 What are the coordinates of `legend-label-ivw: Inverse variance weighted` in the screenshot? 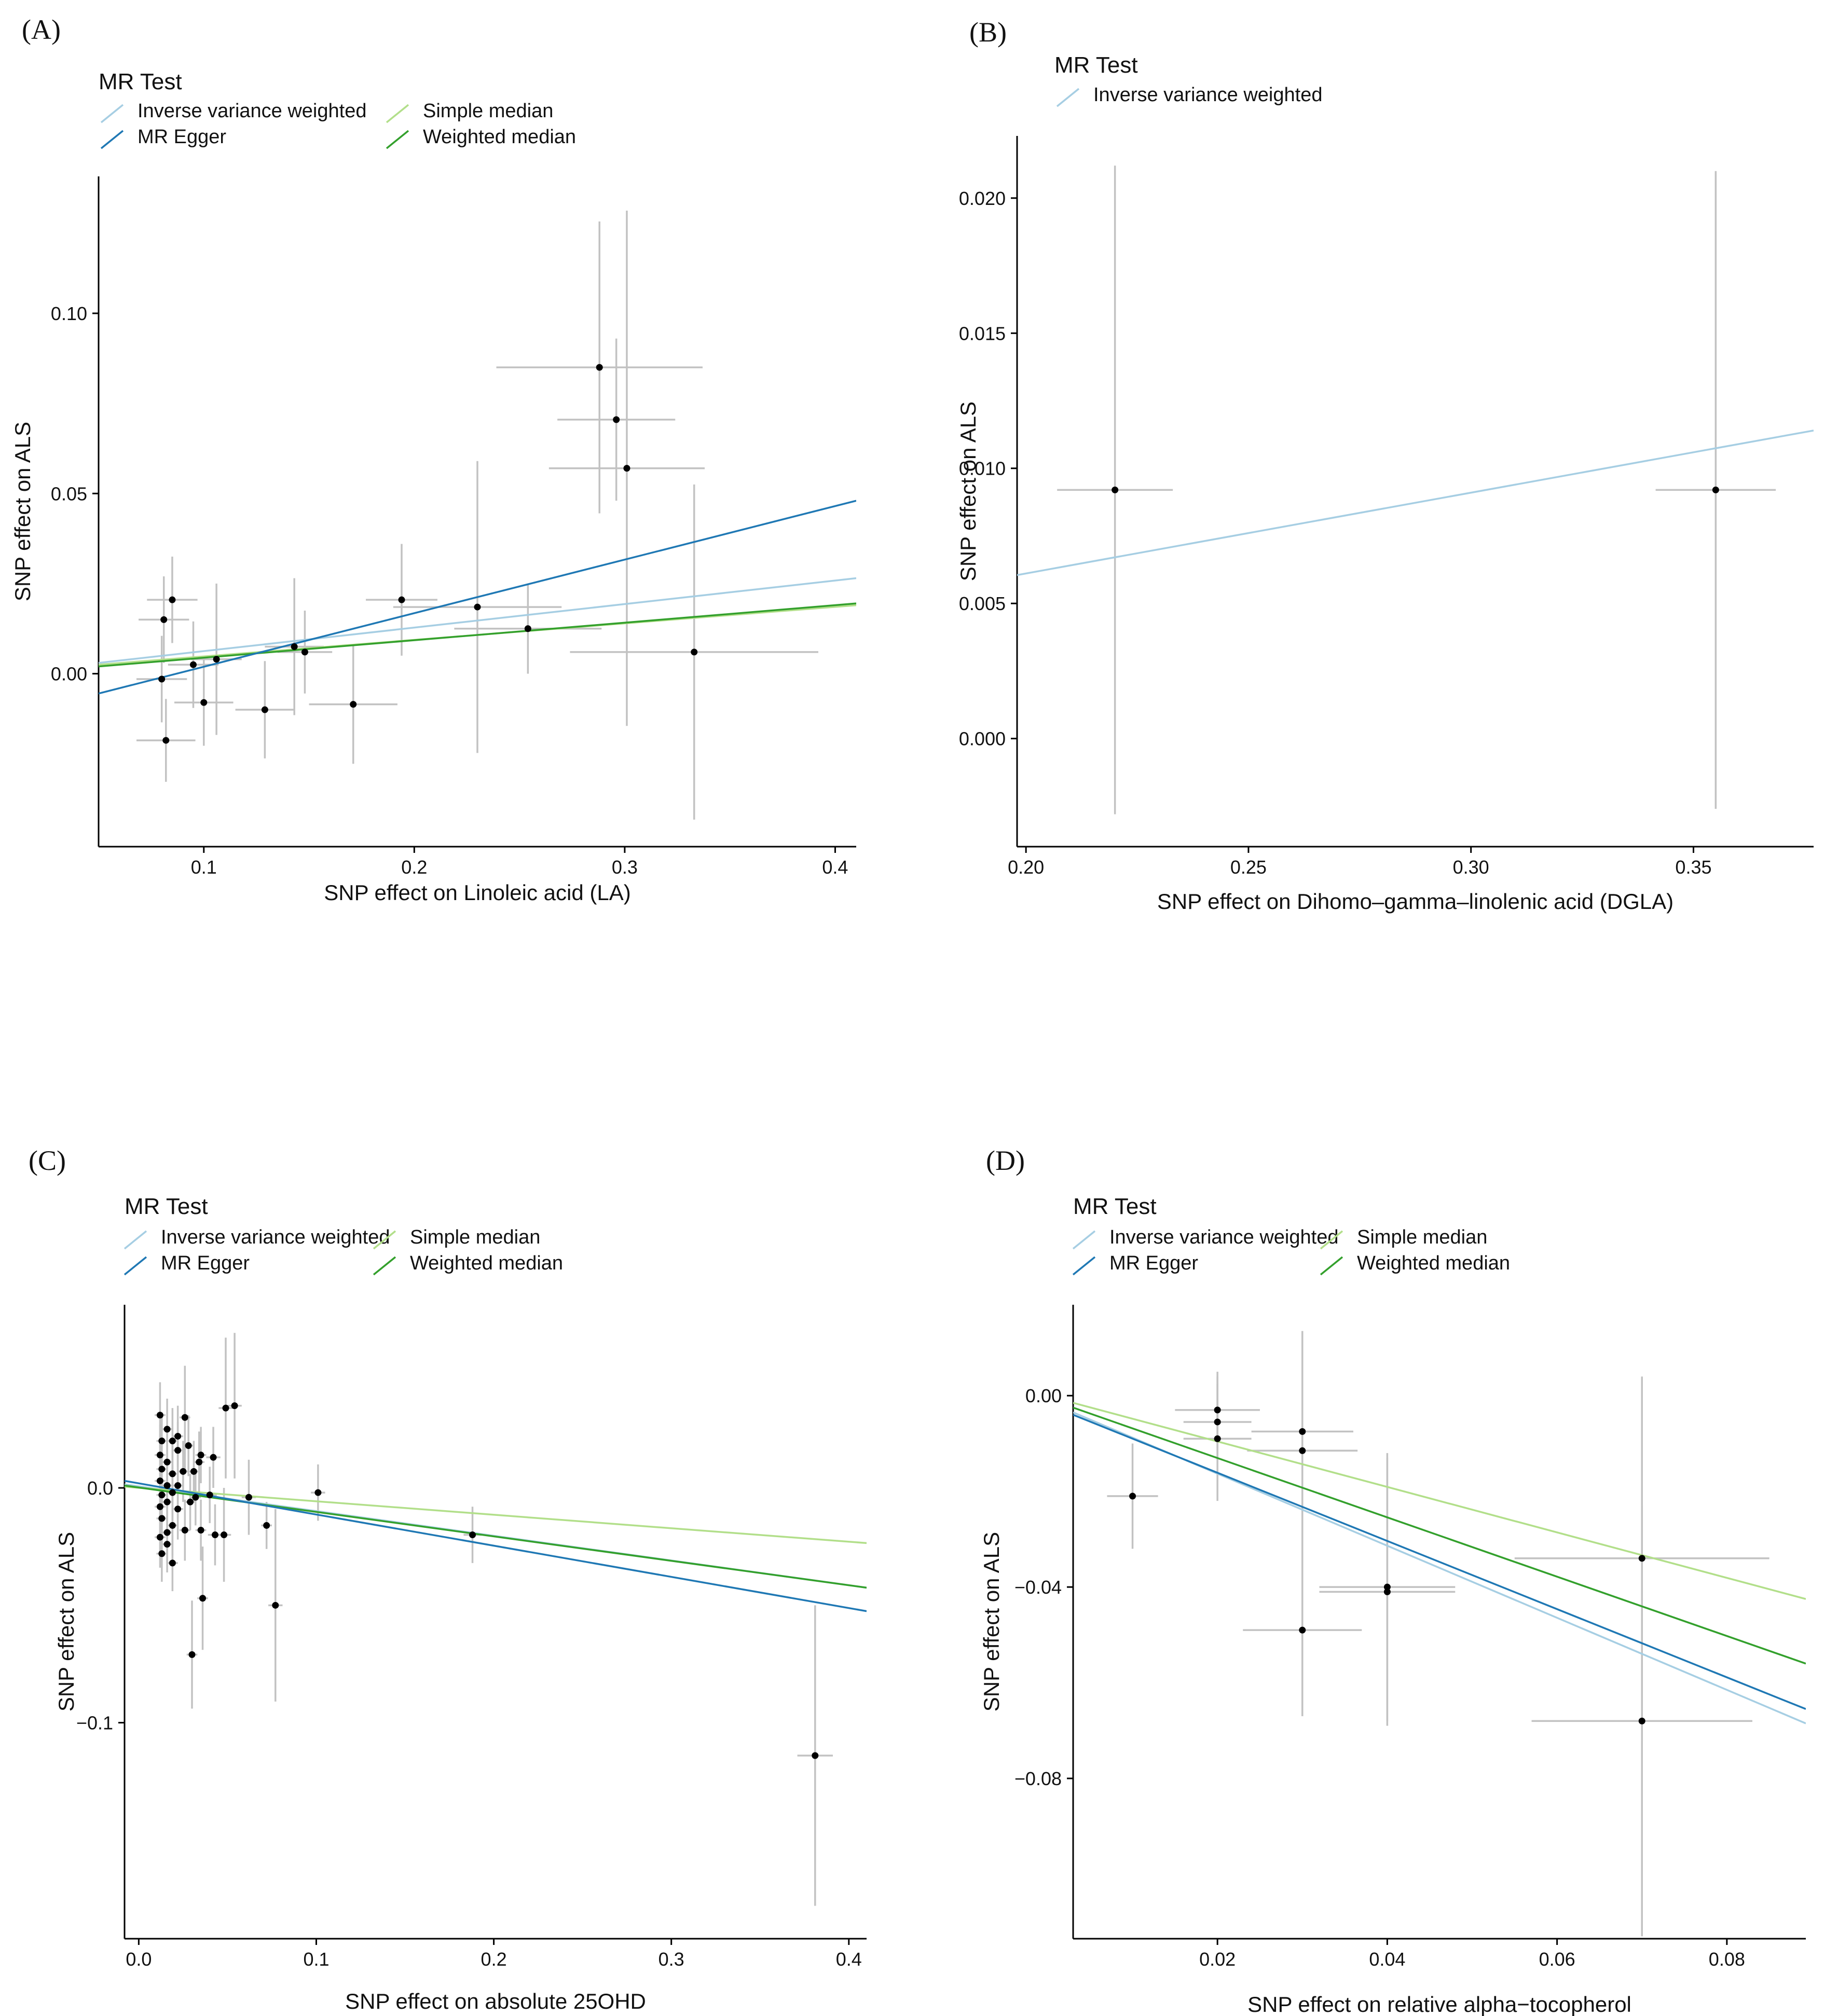 It's located at (252, 111).